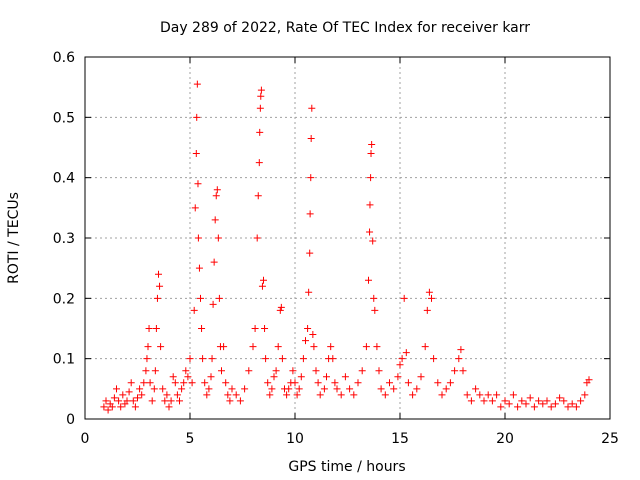 Image resolution: width=640 pixels, height=480 pixels. What do you see at coordinates (610, 439) in the screenshot?
I see `x-tick-label: 25` at bounding box center [610, 439].